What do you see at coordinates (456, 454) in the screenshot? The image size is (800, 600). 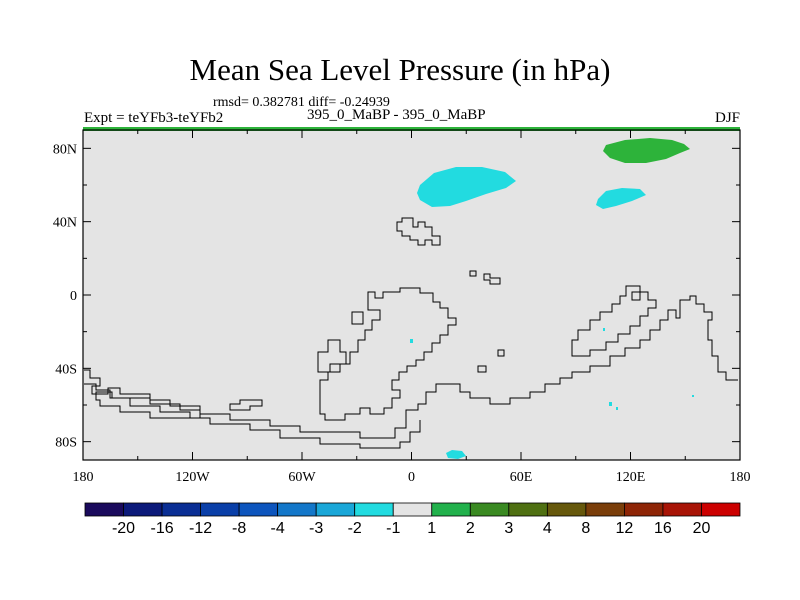 I see `southern-ocean-negative-region` at bounding box center [456, 454].